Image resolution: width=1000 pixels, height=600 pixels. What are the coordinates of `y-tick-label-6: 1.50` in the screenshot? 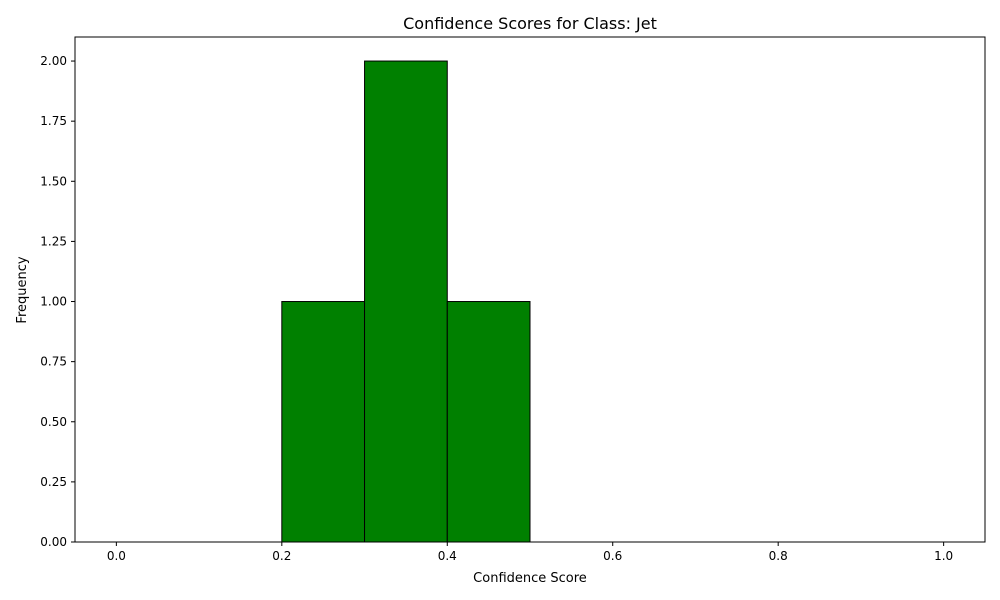 It's located at (53, 181).